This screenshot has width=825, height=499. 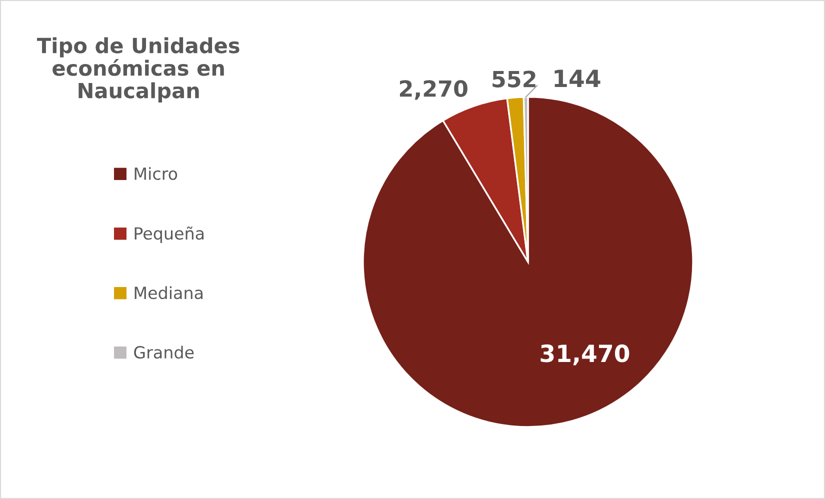 What do you see at coordinates (577, 79) in the screenshot?
I see `data-label: 144` at bounding box center [577, 79].